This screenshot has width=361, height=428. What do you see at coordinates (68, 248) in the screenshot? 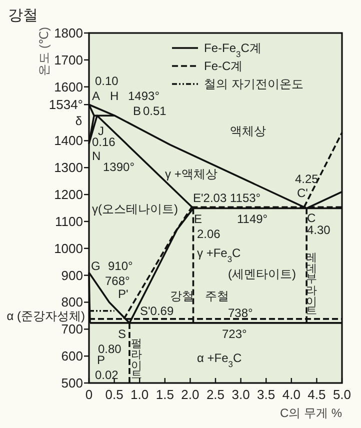
I see `y-tick-label: 1000` at bounding box center [68, 248].